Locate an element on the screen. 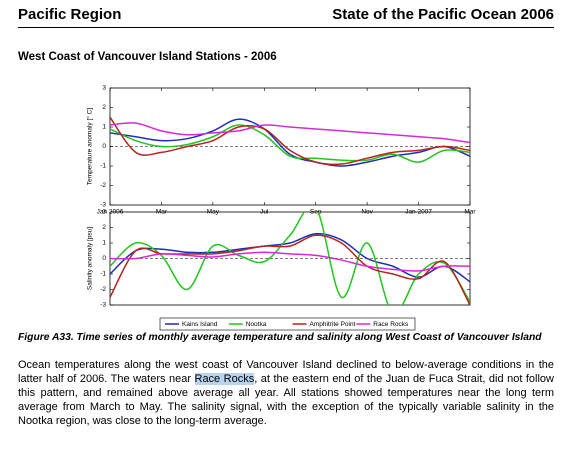 The width and height of the screenshot is (576, 454). header-rule is located at coordinates (286, 27).